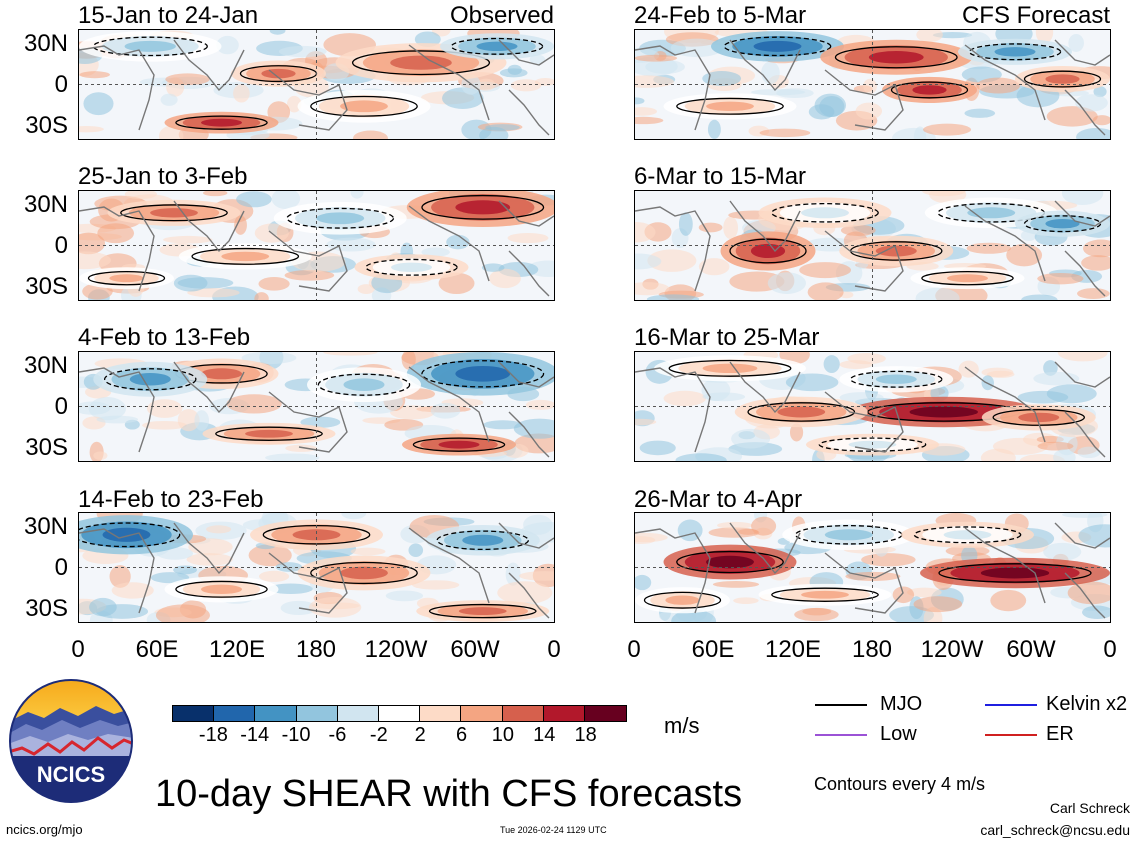  Describe the element at coordinates (157, 649) in the screenshot. I see `lon-label-60e: 60E` at that location.